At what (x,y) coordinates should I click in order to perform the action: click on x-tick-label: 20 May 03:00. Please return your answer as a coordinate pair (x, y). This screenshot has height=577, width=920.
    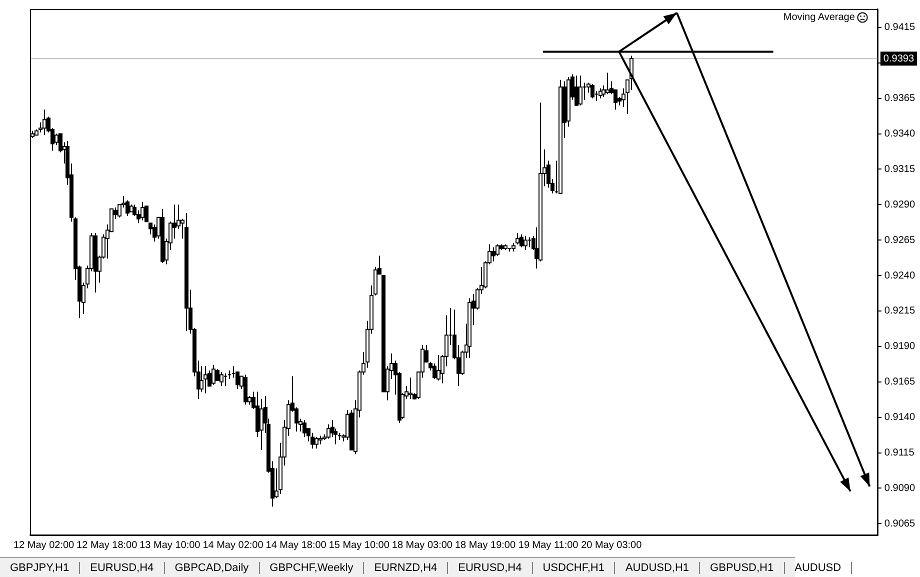
    Looking at the image, I should click on (611, 545).